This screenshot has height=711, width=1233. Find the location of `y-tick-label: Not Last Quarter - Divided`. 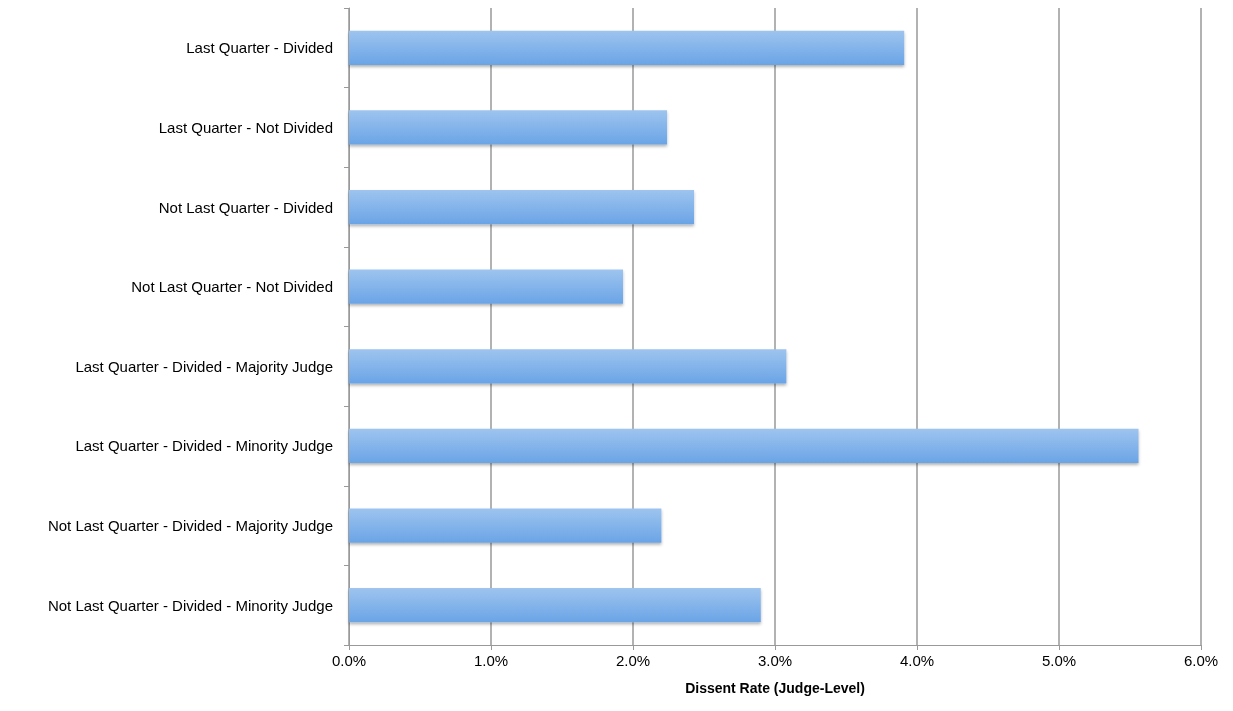

y-tick-label: Not Last Quarter - Divided is located at coordinates (245, 207).